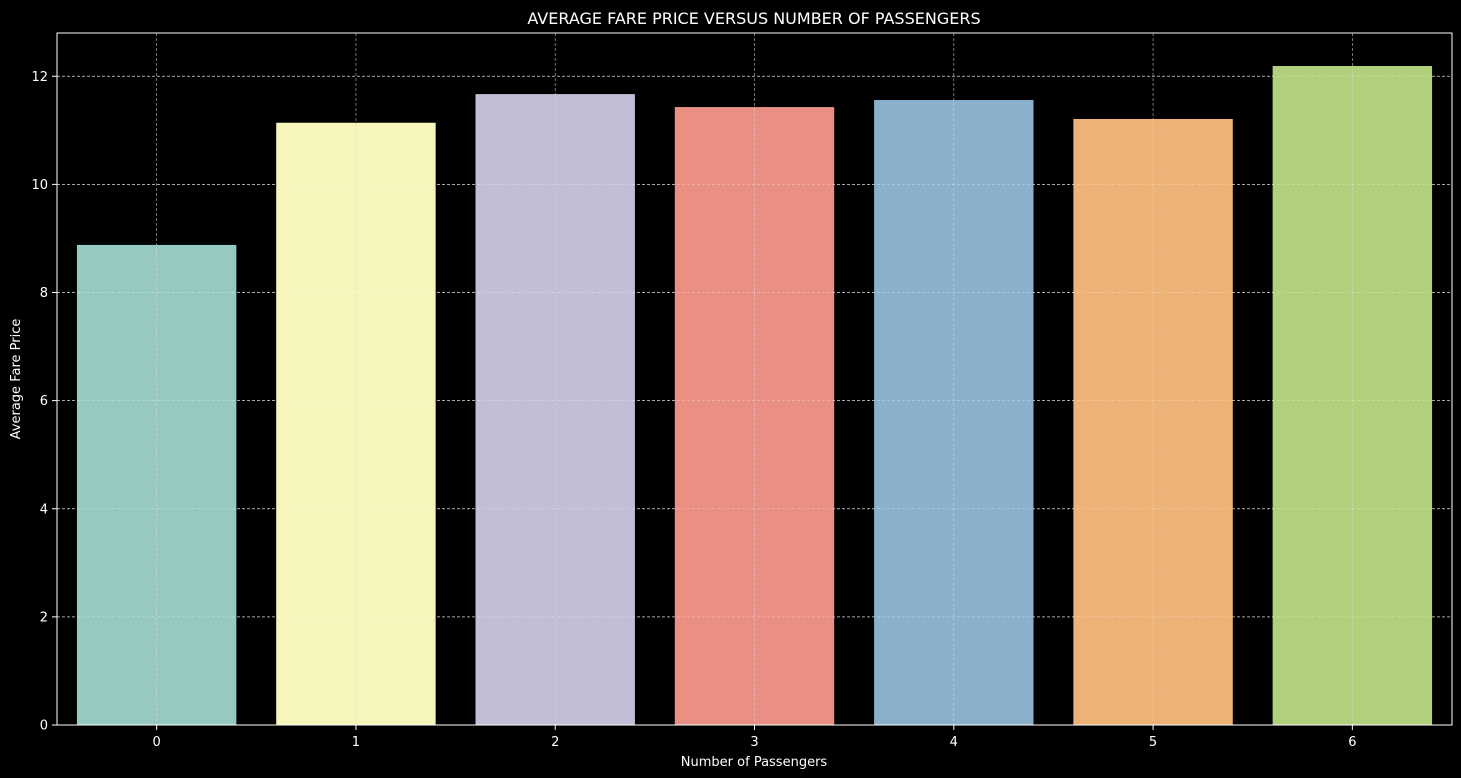 This screenshot has height=778, width=1461. What do you see at coordinates (39, 77) in the screenshot?
I see `y-tick-label: 12` at bounding box center [39, 77].